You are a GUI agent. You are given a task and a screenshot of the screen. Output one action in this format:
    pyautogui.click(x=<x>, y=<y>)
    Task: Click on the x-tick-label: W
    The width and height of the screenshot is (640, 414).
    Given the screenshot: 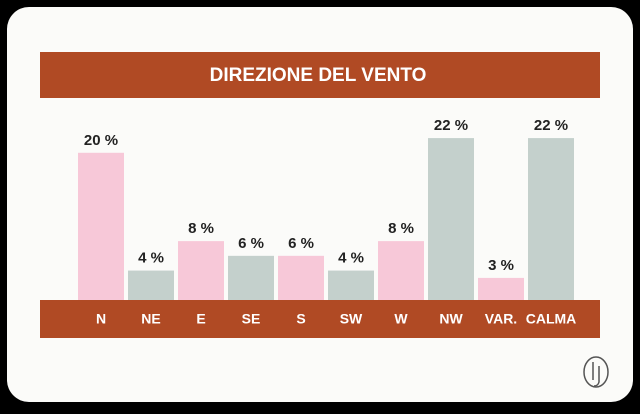 What is the action you would take?
    pyautogui.click(x=401, y=319)
    